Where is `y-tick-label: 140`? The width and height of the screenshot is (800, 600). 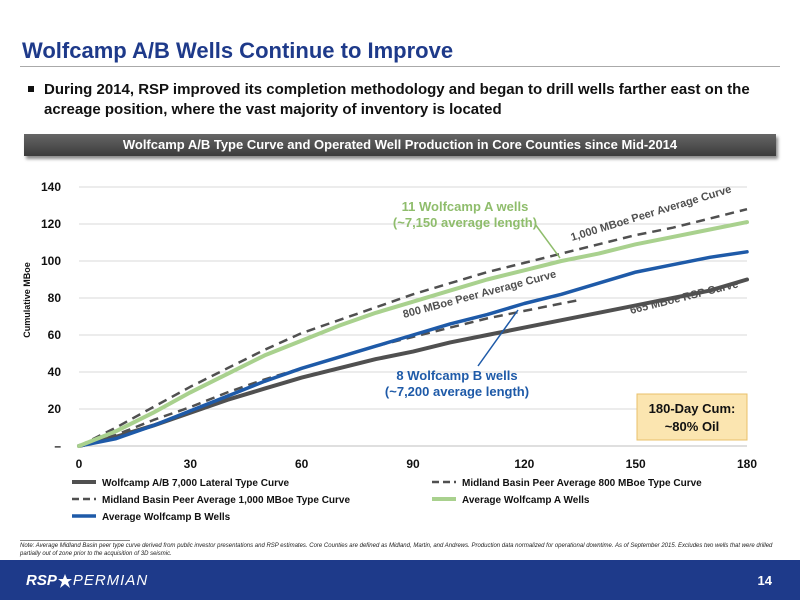
y-tick-label: 140 is located at coordinates (51, 187).